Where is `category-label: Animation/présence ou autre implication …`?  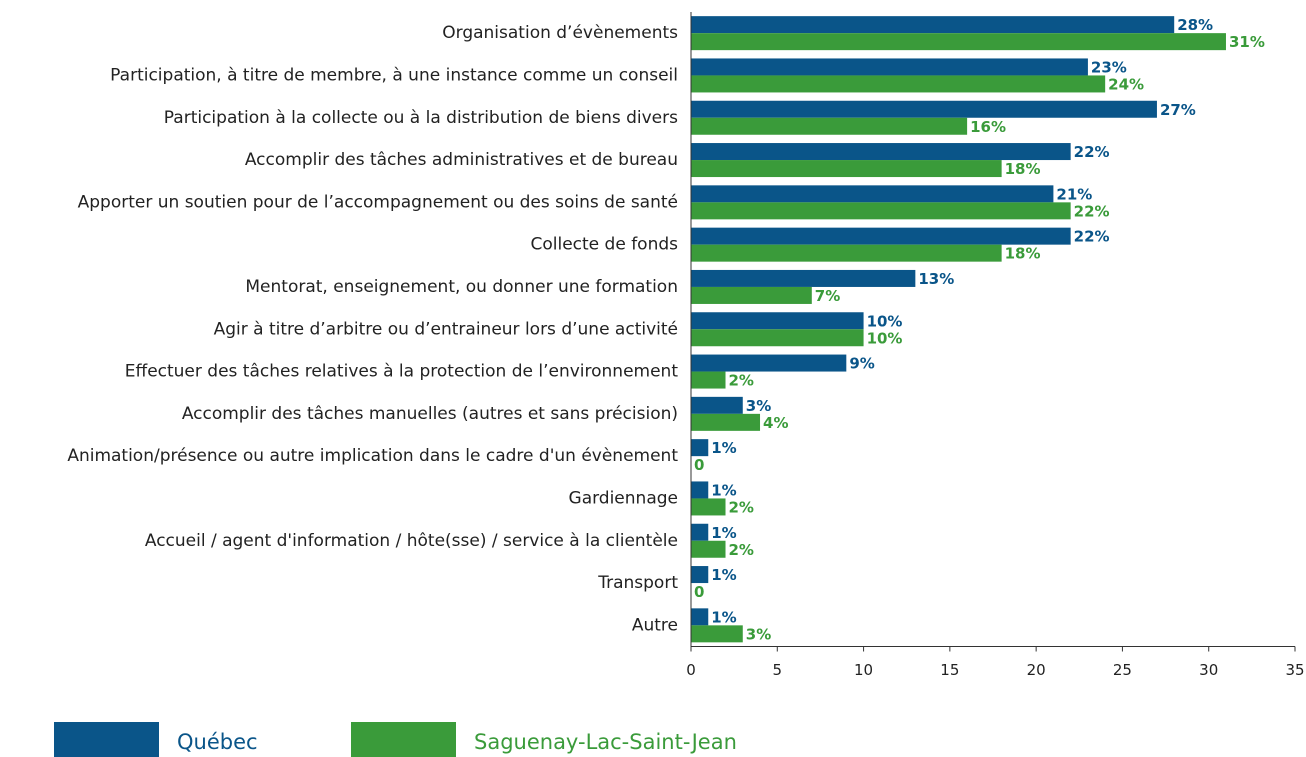 category-label: Animation/présence ou autre implication … is located at coordinates (372, 456).